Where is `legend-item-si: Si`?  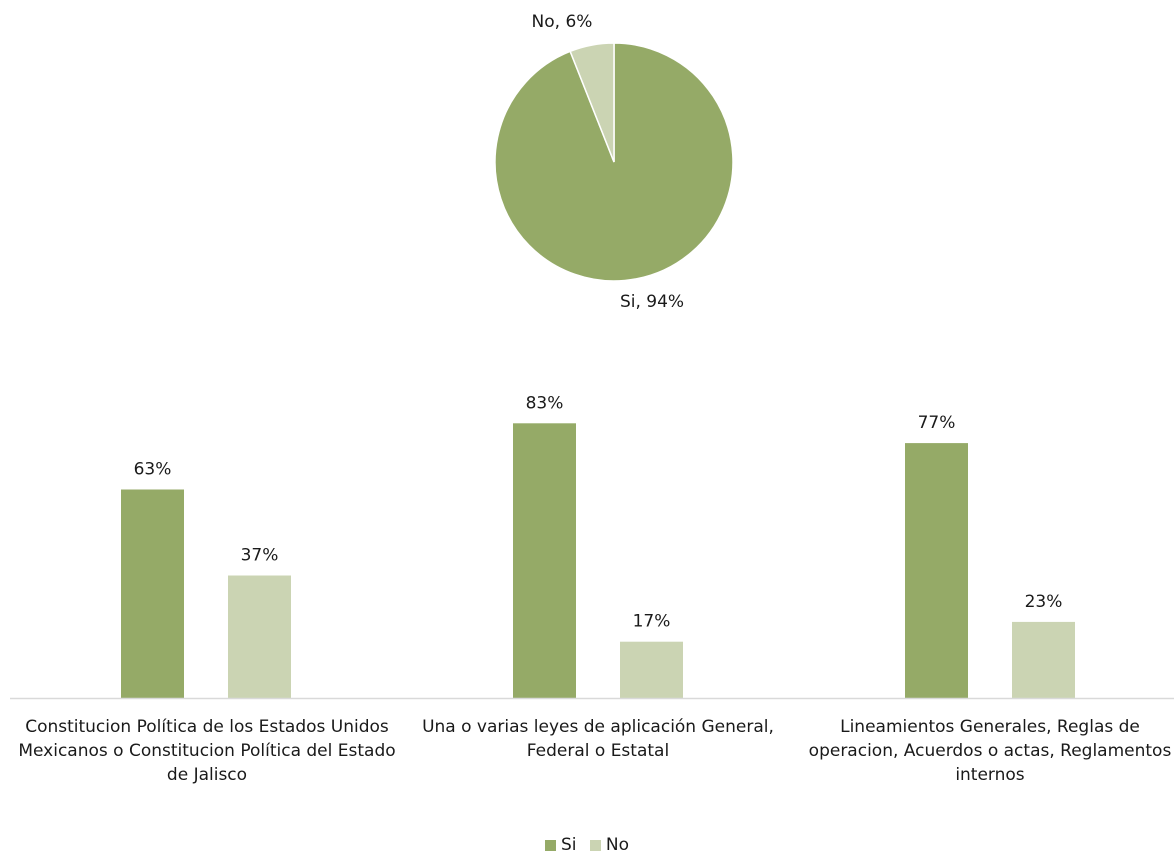 legend-item-si: Si is located at coordinates (560, 845).